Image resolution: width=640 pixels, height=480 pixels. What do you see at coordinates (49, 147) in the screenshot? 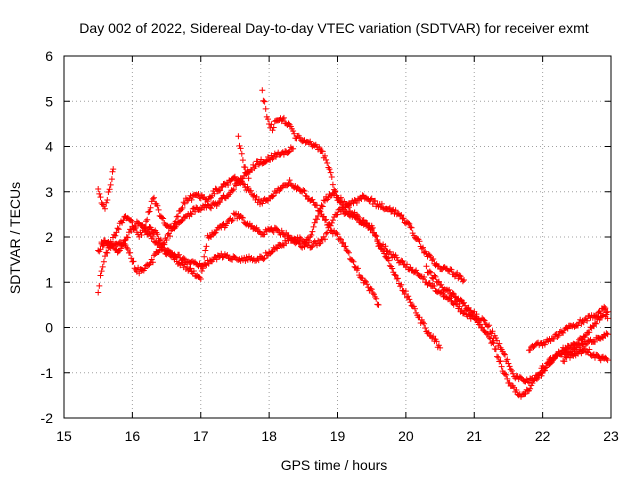
I see `y-tick-label: 4` at bounding box center [49, 147].